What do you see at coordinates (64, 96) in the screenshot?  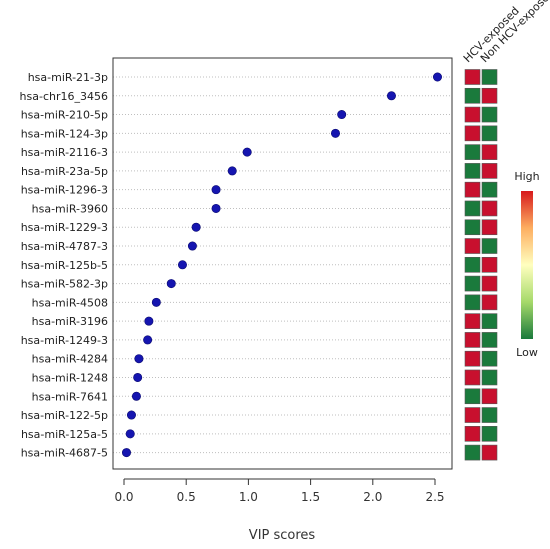 I see `category-label: hsa-chr16_3456` at bounding box center [64, 96].